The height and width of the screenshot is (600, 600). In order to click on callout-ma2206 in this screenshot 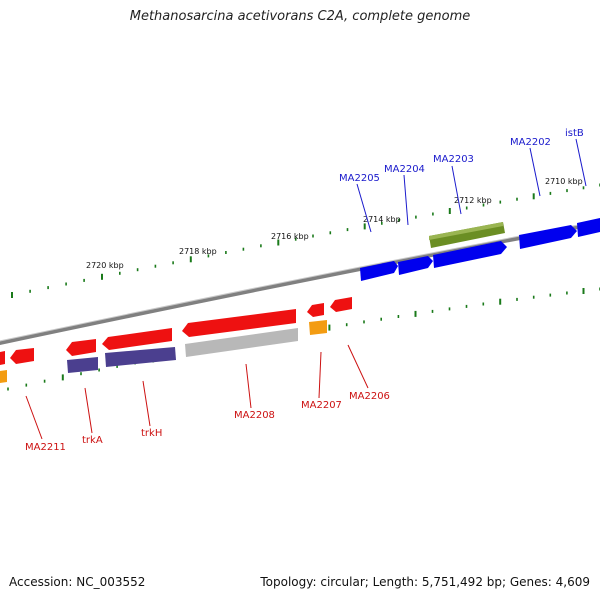, I will do `click(358, 366)`.